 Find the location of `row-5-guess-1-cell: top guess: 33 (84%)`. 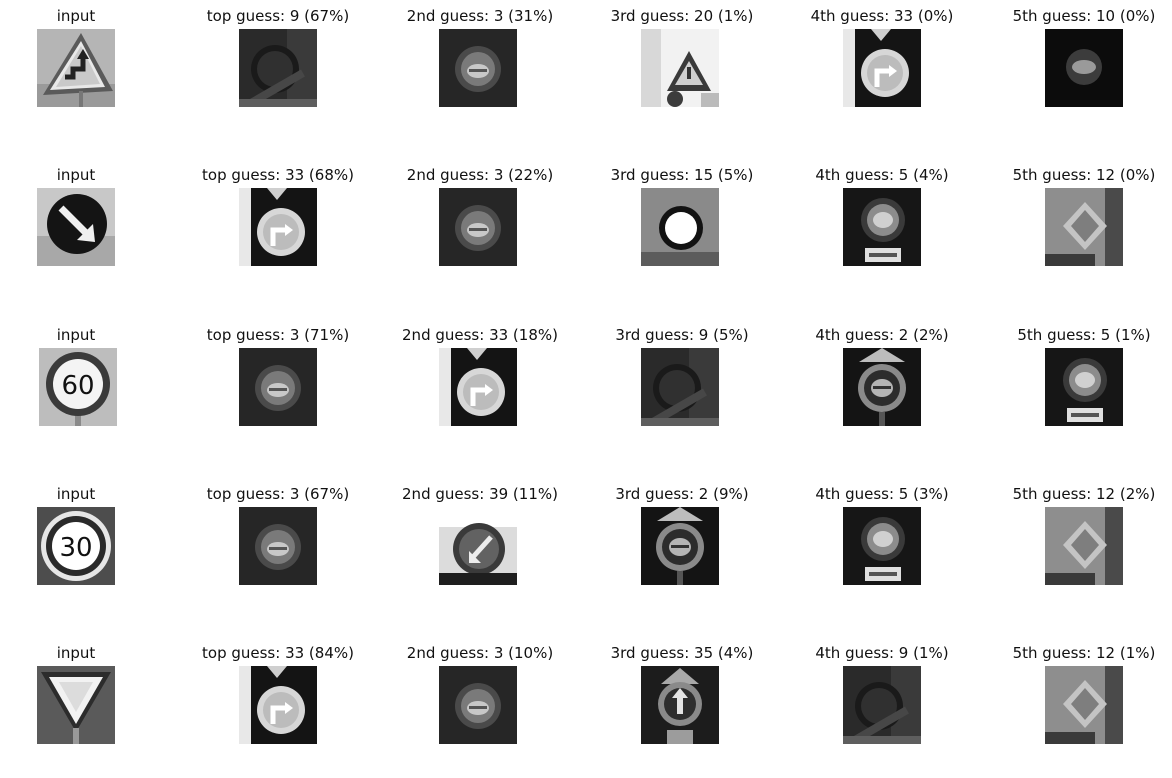

row-5-guess-1-cell: top guess: 33 (84%) is located at coordinates (278, 692).